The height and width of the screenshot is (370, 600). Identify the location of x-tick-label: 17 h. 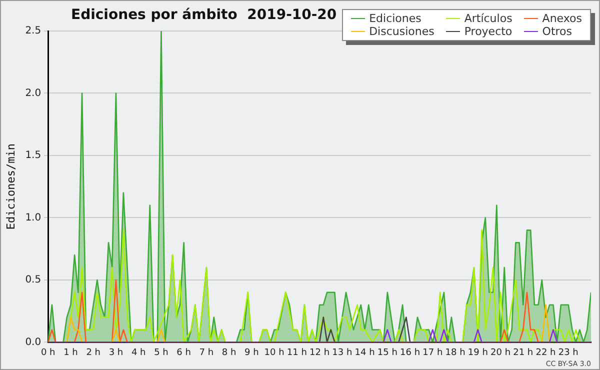
(432, 353).